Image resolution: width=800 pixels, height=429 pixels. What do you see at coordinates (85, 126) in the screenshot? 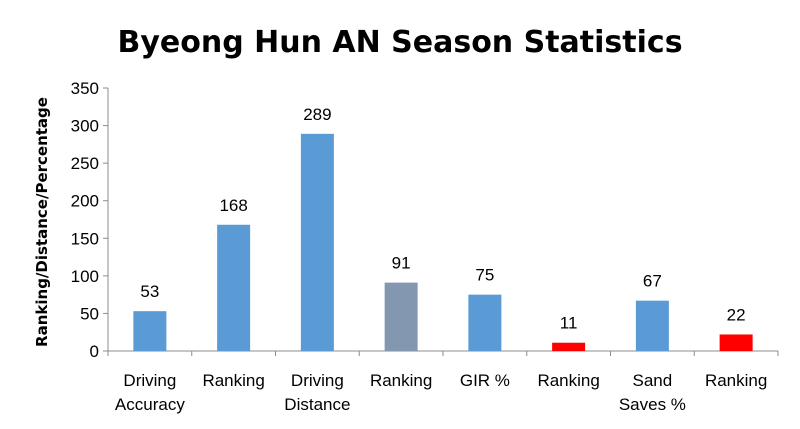
I see `y-tick-label: 300` at bounding box center [85, 126].